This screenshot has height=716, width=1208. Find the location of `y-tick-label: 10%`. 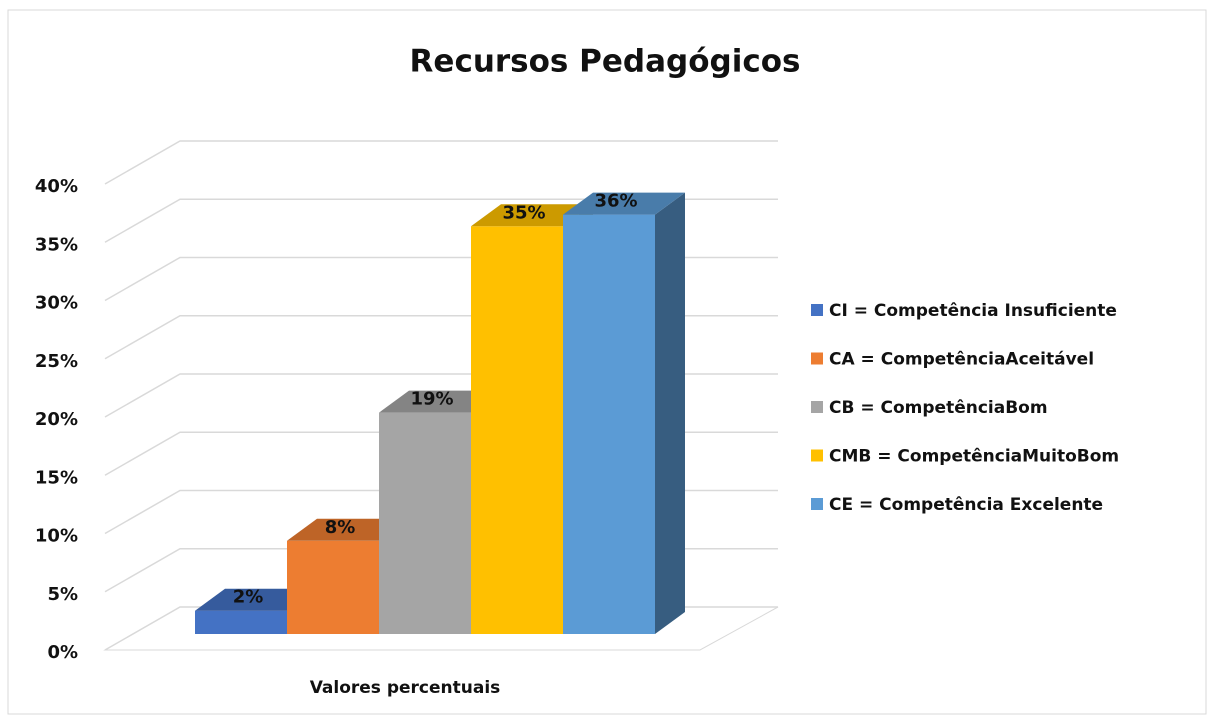

y-tick-label: 10% is located at coordinates (56, 536).